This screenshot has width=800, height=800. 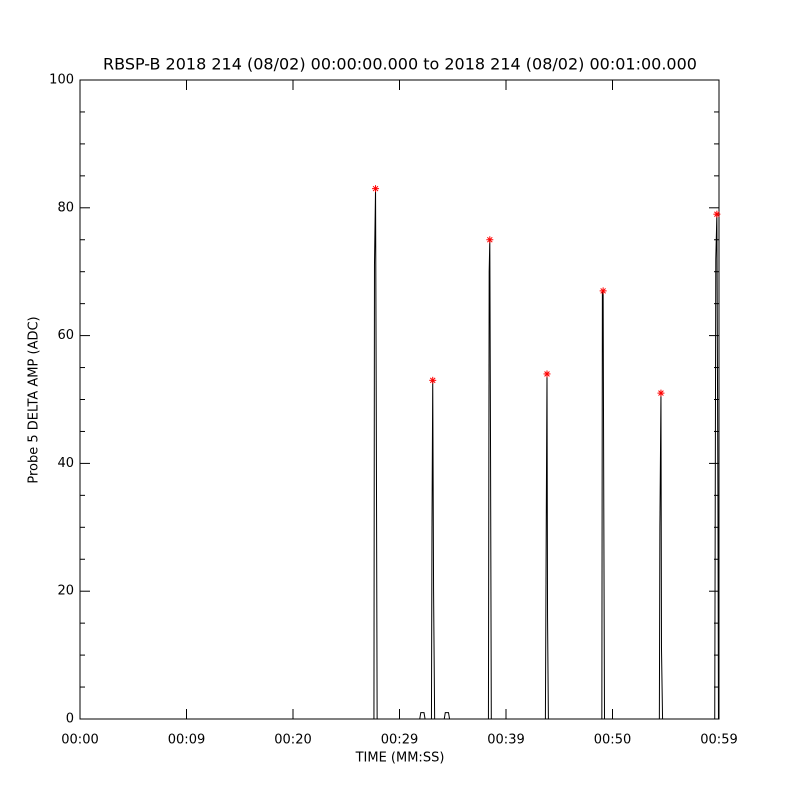 I want to click on y-tick-label: 100, so click(x=61, y=80).